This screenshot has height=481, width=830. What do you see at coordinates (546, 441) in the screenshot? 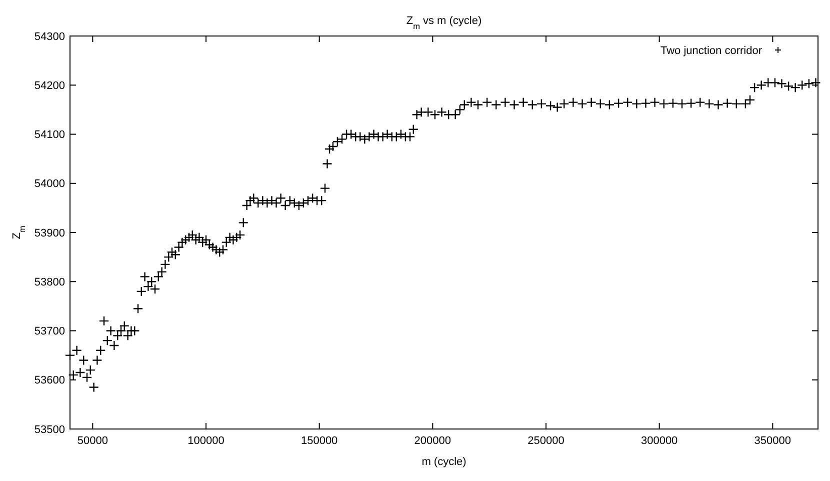
I see `x-tick-label: 250000` at bounding box center [546, 441].